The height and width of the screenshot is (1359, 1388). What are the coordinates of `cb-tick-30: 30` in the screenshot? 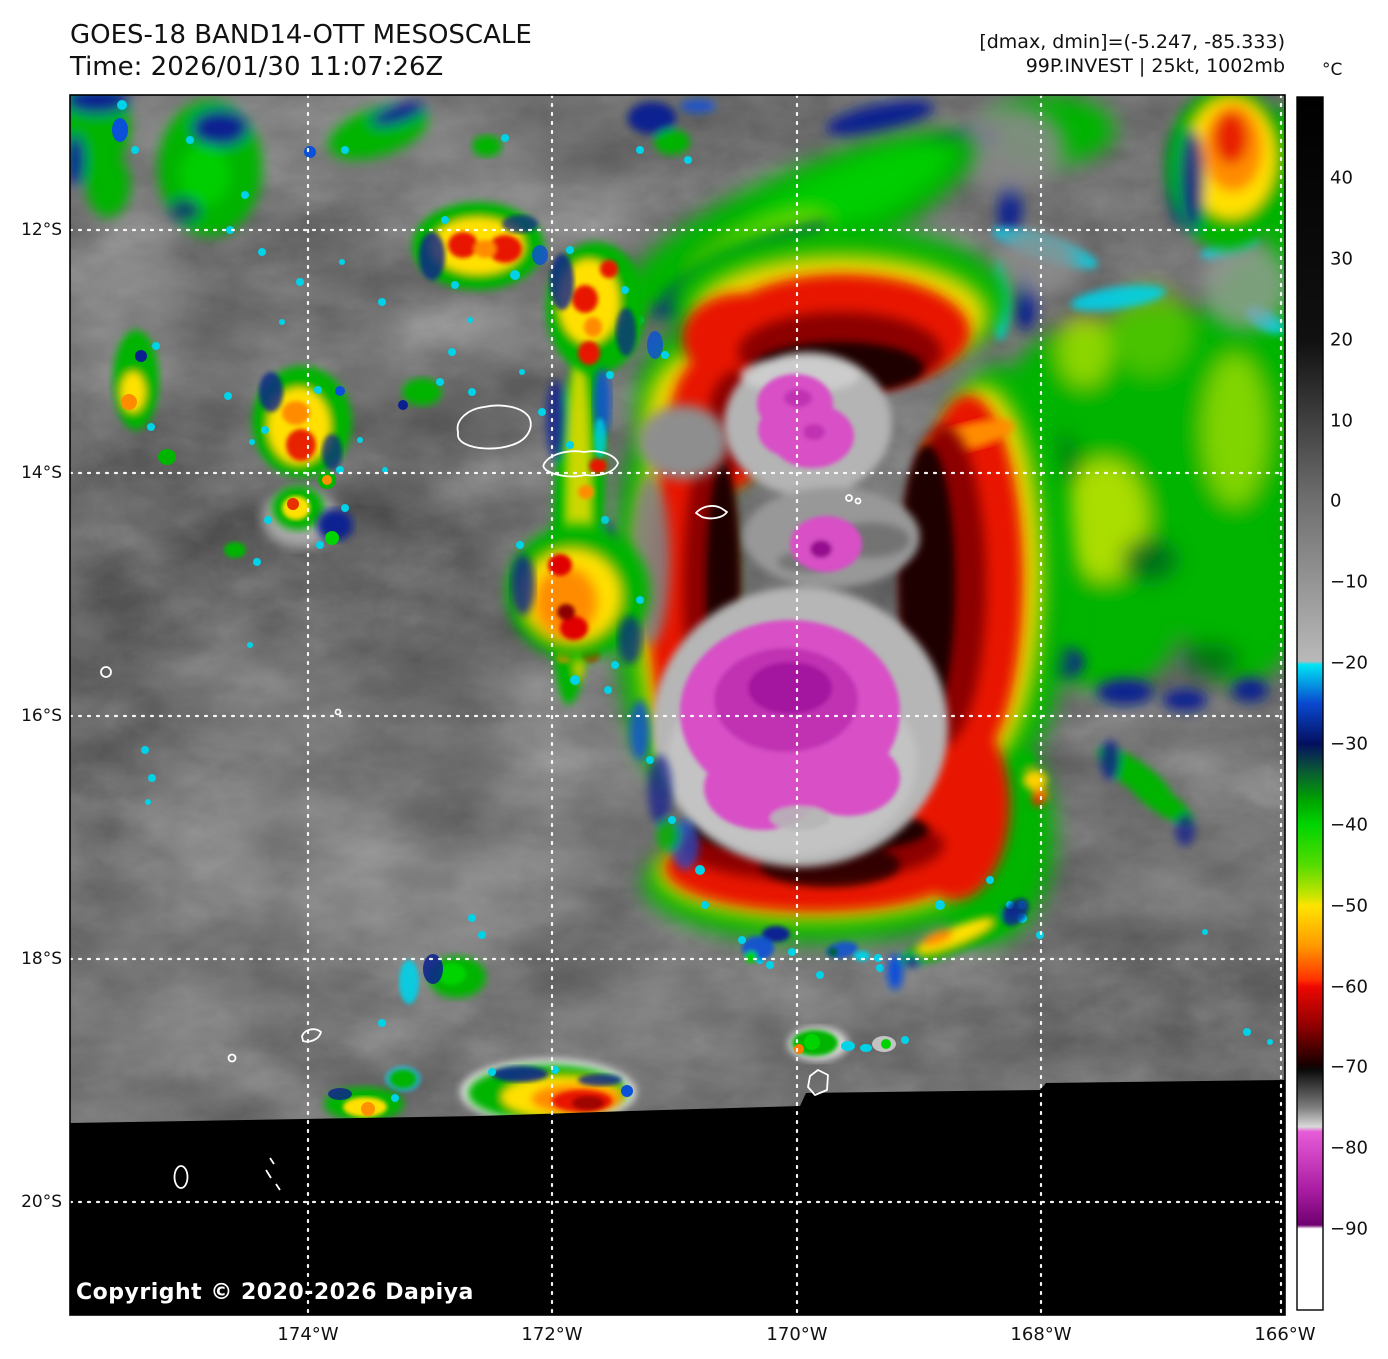 It's located at (1341, 259).